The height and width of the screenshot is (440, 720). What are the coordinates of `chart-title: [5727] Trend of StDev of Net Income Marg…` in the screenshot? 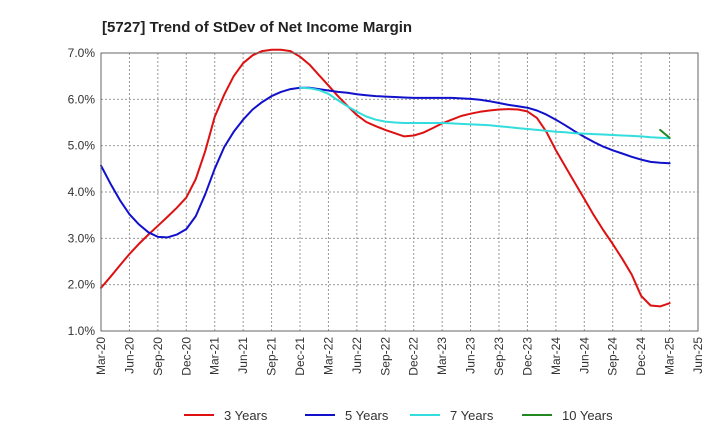 It's located at (257, 27).